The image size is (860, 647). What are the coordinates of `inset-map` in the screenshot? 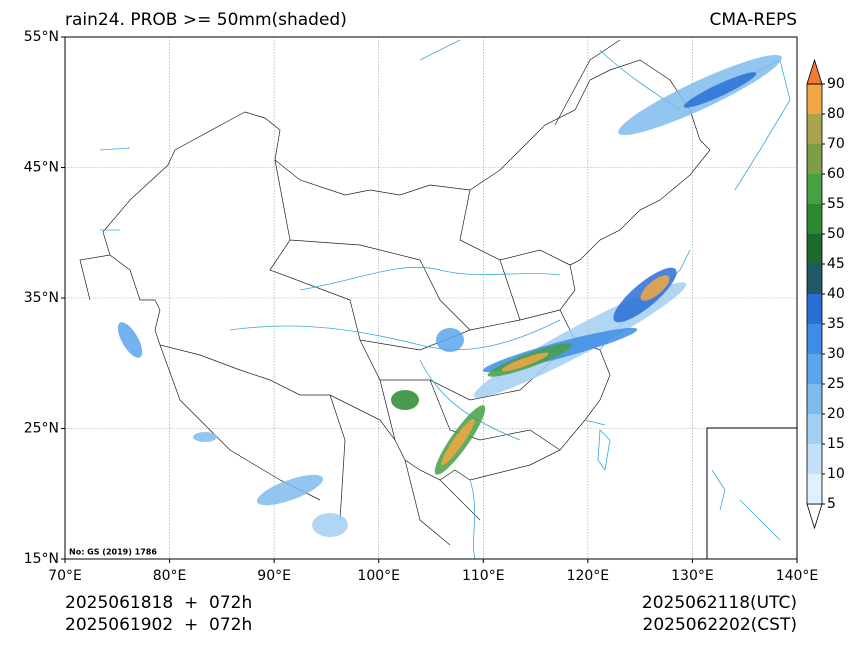 It's located at (752, 493).